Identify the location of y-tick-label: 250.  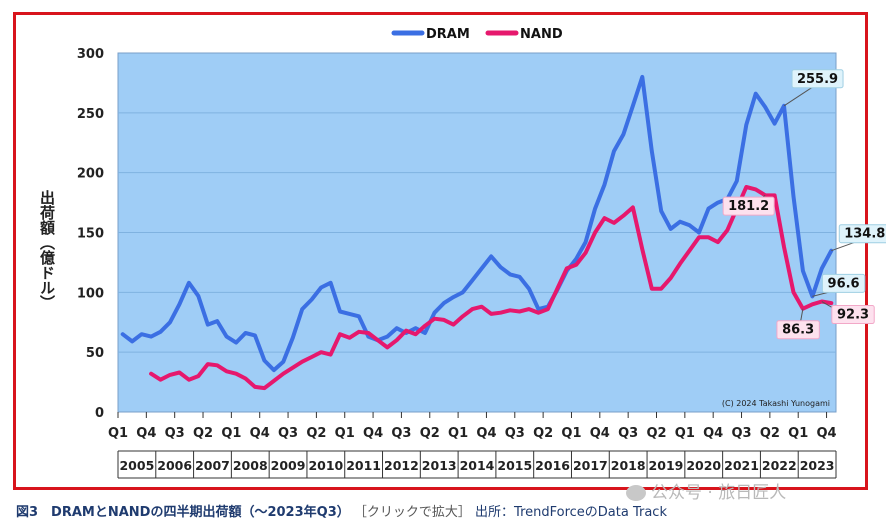
(90, 114).